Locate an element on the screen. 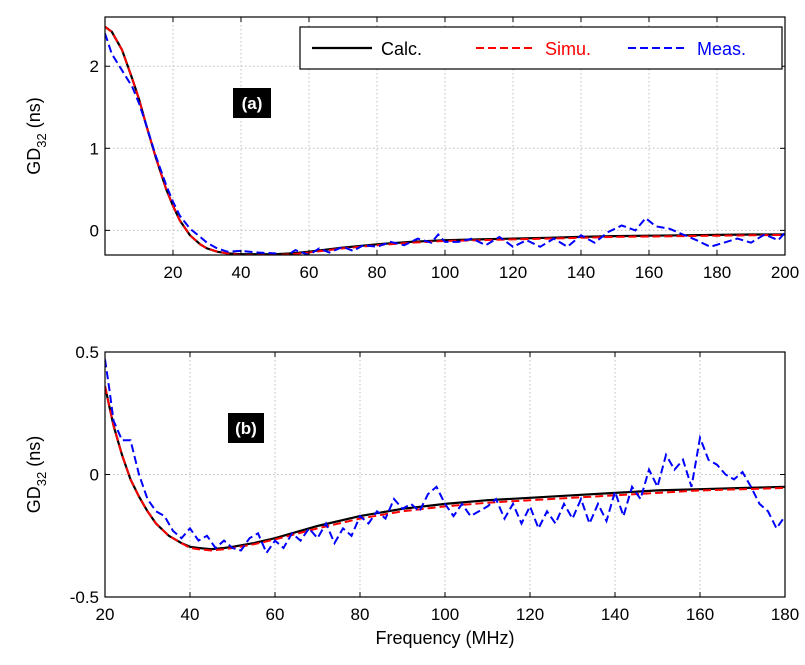  legend: Calc. Simu. Meas. is located at coordinates (541, 48).